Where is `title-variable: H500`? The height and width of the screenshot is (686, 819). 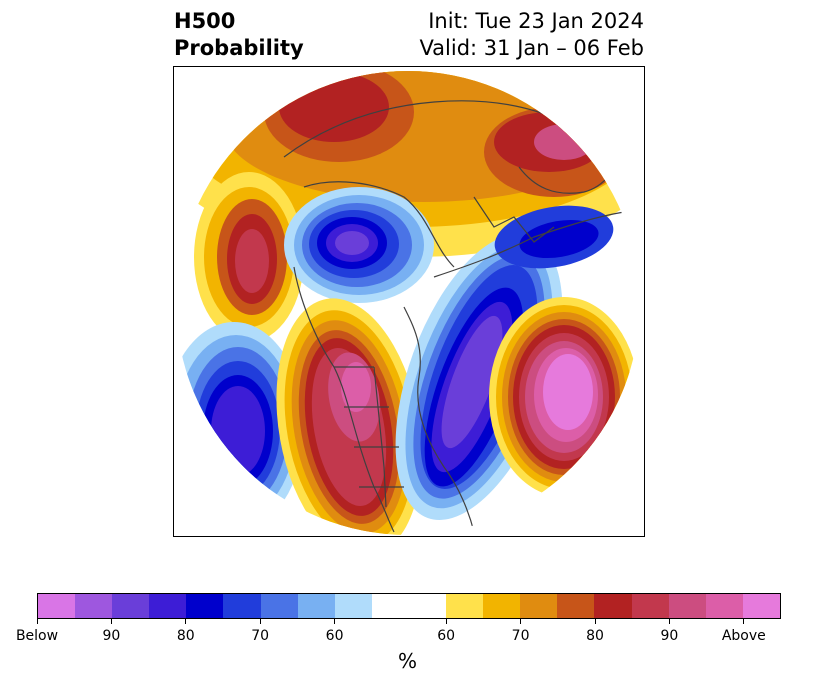 title-variable: H500 is located at coordinates (205, 21).